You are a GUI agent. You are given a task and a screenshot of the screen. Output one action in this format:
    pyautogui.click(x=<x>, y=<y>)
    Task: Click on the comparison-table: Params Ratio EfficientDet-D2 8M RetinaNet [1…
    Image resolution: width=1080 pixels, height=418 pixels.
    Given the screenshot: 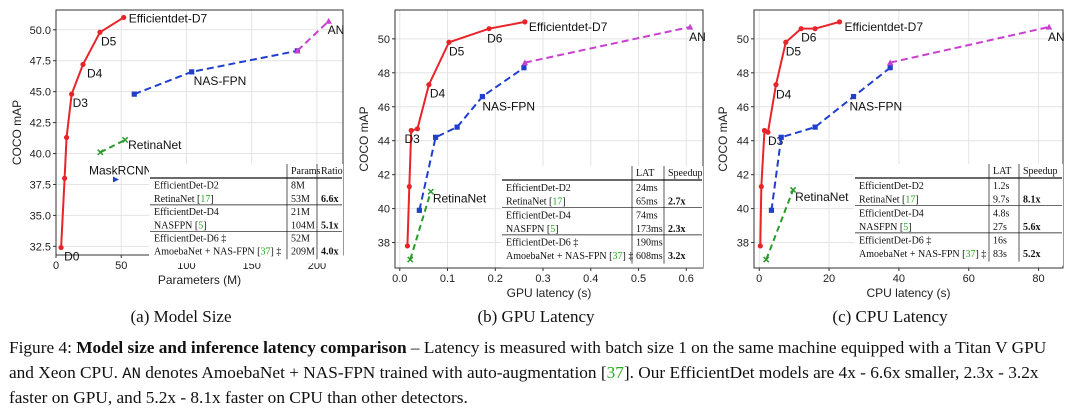 What is the action you would take?
    pyautogui.click(x=246, y=214)
    